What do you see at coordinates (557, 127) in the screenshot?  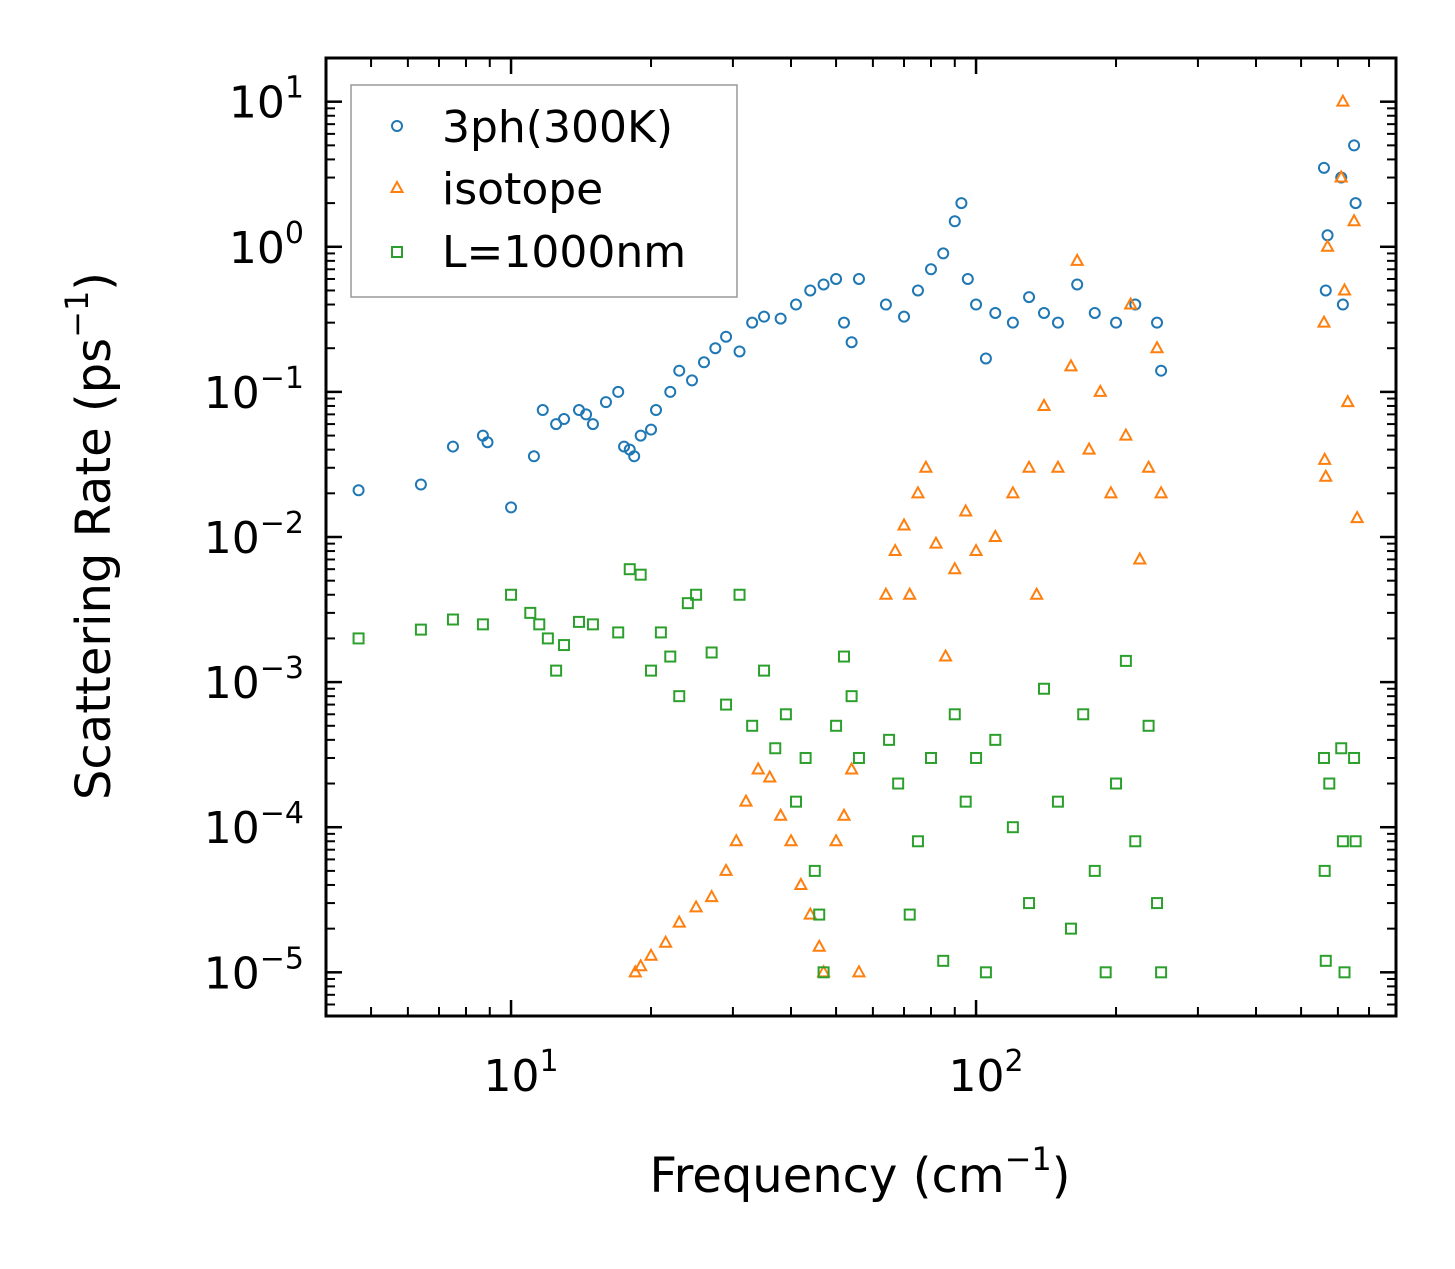 I see `legend-label-3ph: 3ph(300K)` at bounding box center [557, 127].